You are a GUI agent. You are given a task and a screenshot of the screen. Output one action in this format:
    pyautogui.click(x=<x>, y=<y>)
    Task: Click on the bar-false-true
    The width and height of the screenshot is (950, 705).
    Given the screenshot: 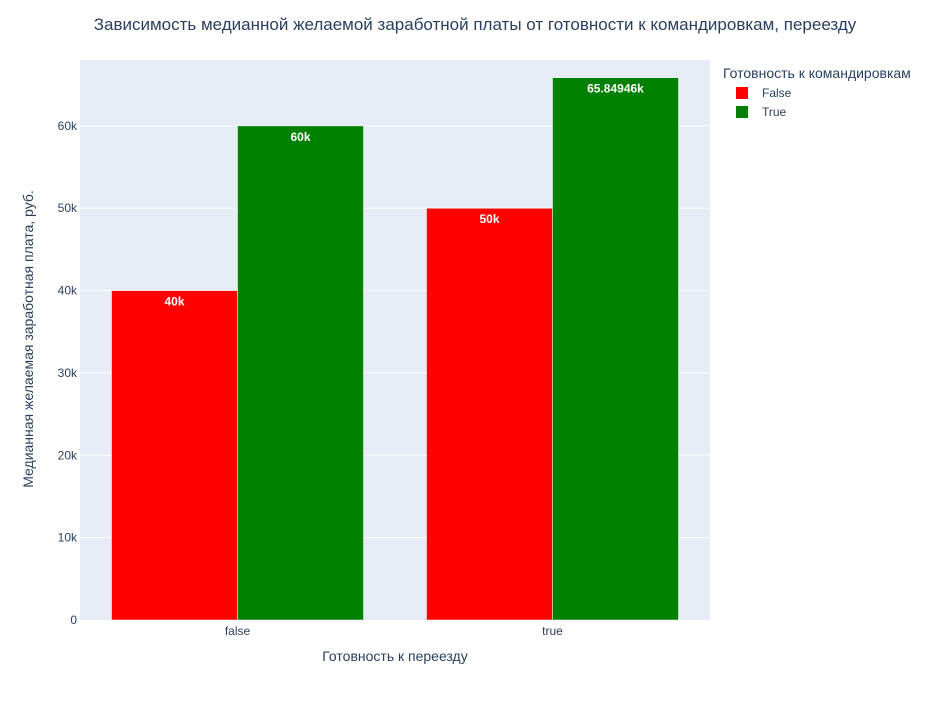 What is the action you would take?
    pyautogui.click(x=489, y=414)
    